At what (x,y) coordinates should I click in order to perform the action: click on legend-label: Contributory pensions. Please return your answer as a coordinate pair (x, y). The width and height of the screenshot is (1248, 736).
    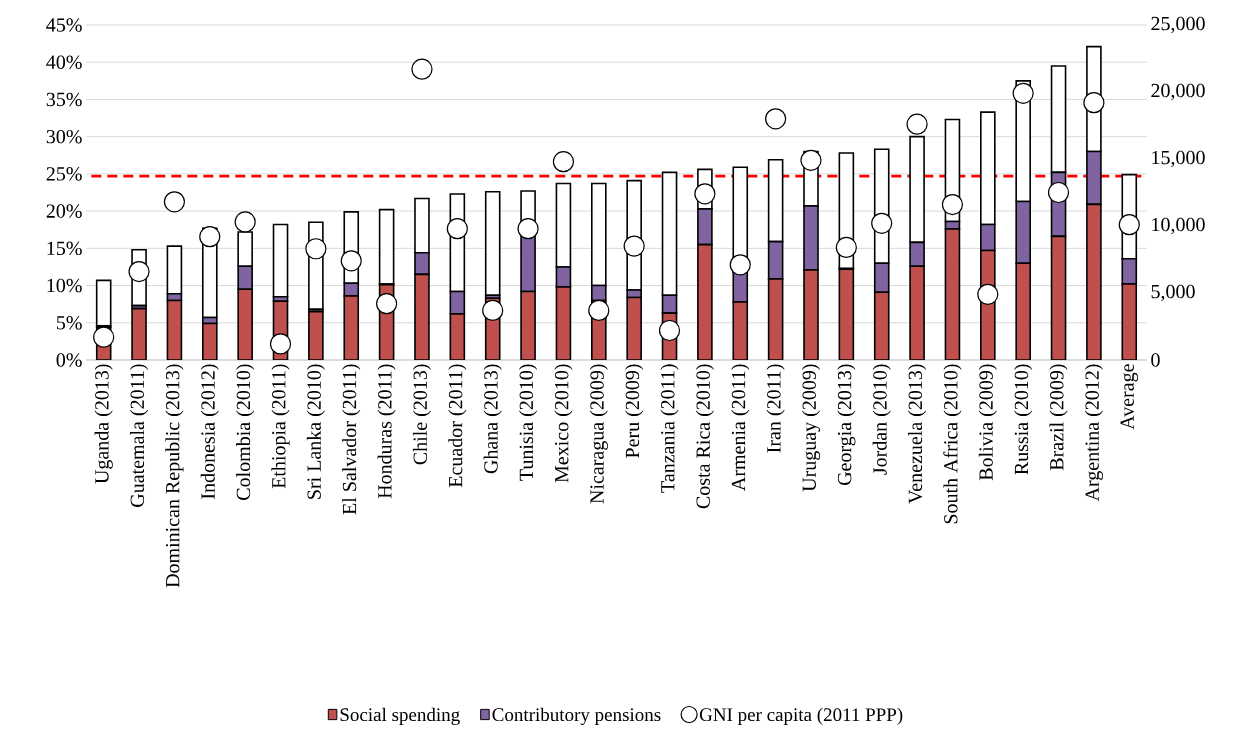
    Looking at the image, I should click on (576, 716).